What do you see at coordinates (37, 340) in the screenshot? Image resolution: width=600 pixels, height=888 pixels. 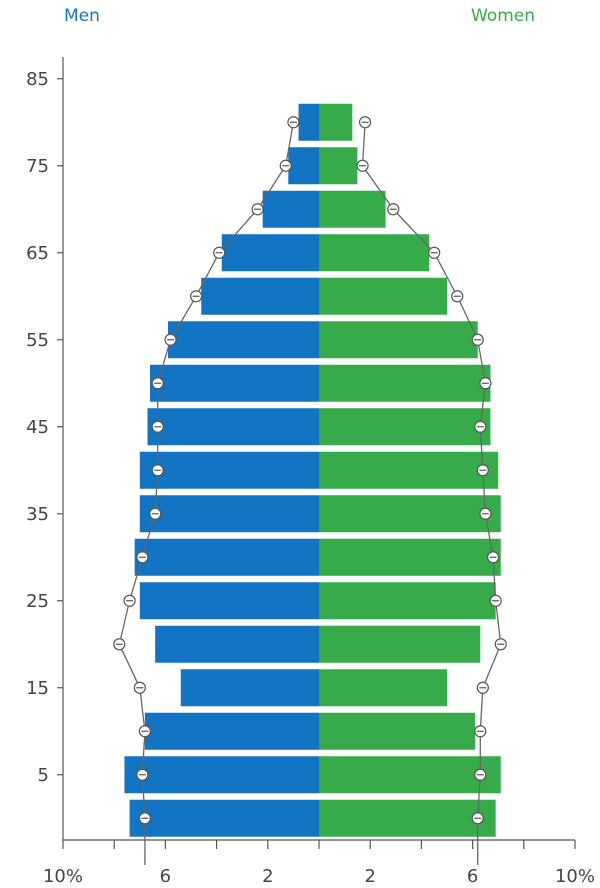 I see `y-tick-label: 55` at bounding box center [37, 340].